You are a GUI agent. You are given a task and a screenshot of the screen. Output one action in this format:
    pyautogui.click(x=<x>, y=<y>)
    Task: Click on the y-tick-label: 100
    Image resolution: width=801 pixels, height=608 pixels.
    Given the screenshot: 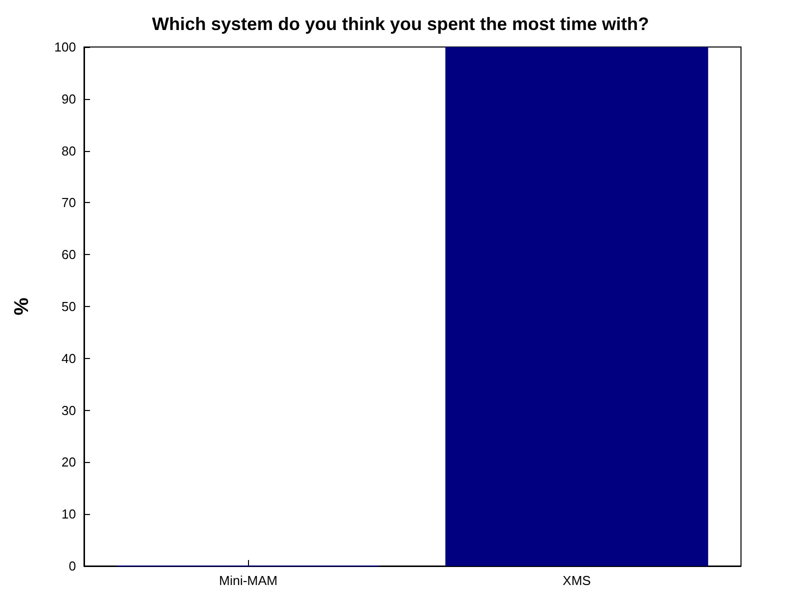 What is the action you would take?
    pyautogui.click(x=65, y=47)
    